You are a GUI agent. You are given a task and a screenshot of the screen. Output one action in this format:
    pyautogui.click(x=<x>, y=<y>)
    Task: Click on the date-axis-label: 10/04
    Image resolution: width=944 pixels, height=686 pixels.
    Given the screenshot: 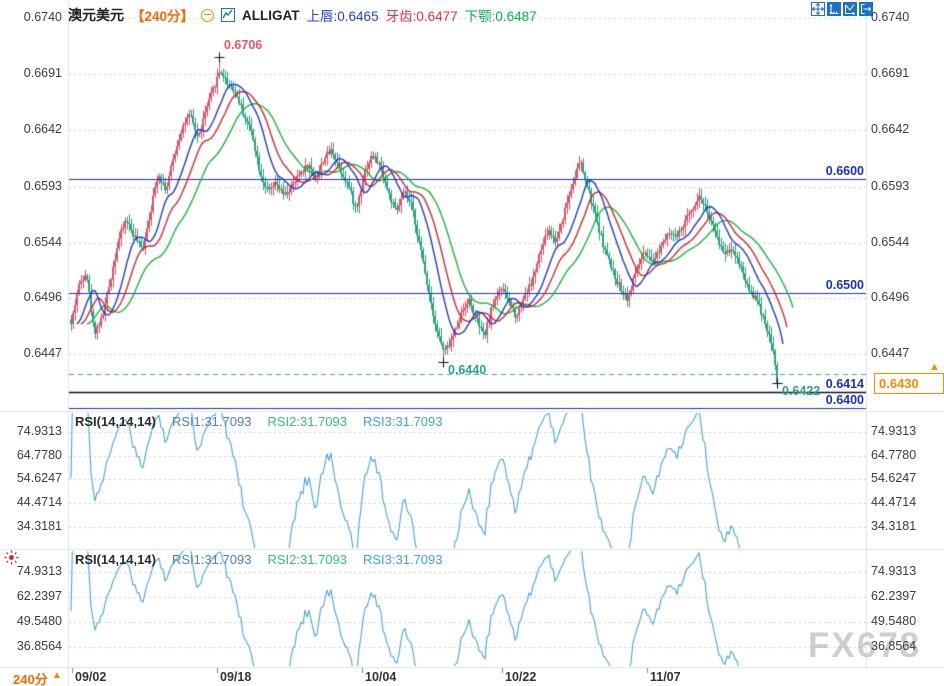 What is the action you would take?
    pyautogui.click(x=381, y=677)
    